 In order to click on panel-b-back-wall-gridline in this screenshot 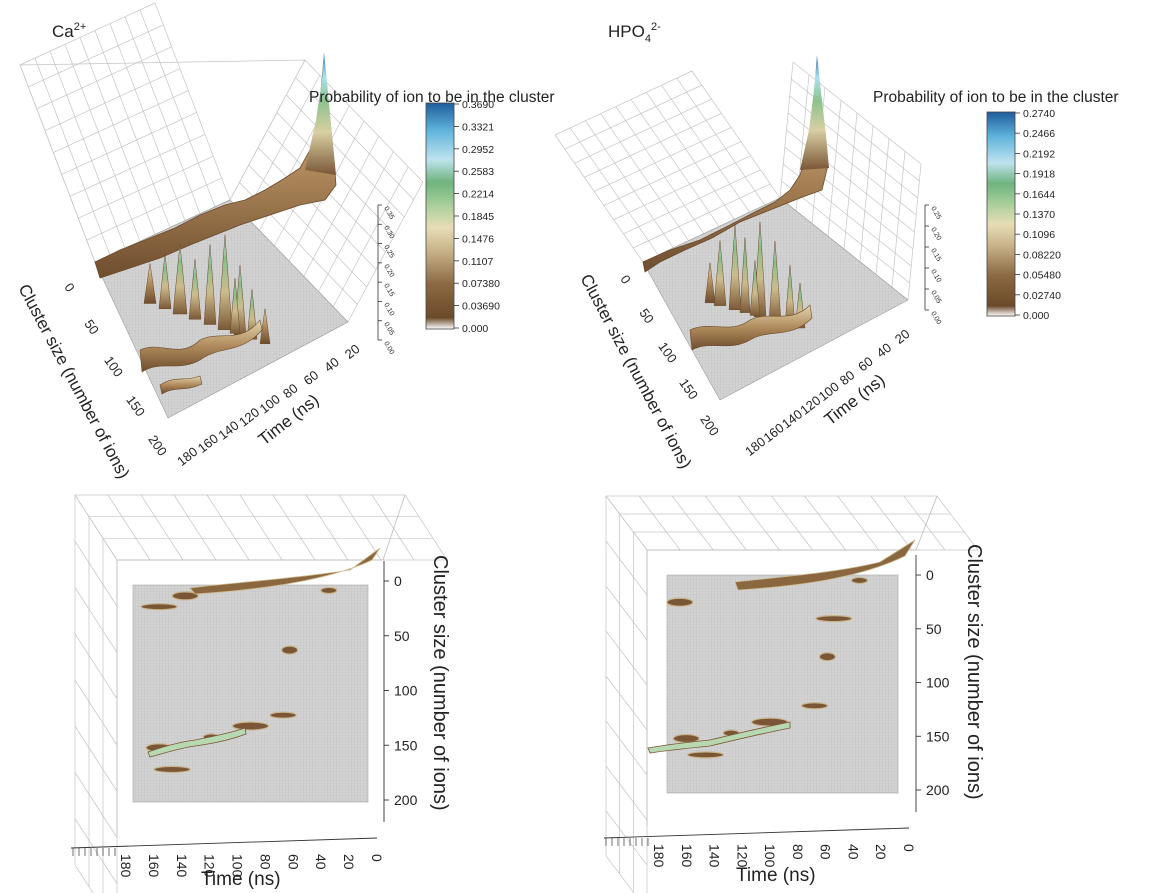, I will do `click(855, 130)`.